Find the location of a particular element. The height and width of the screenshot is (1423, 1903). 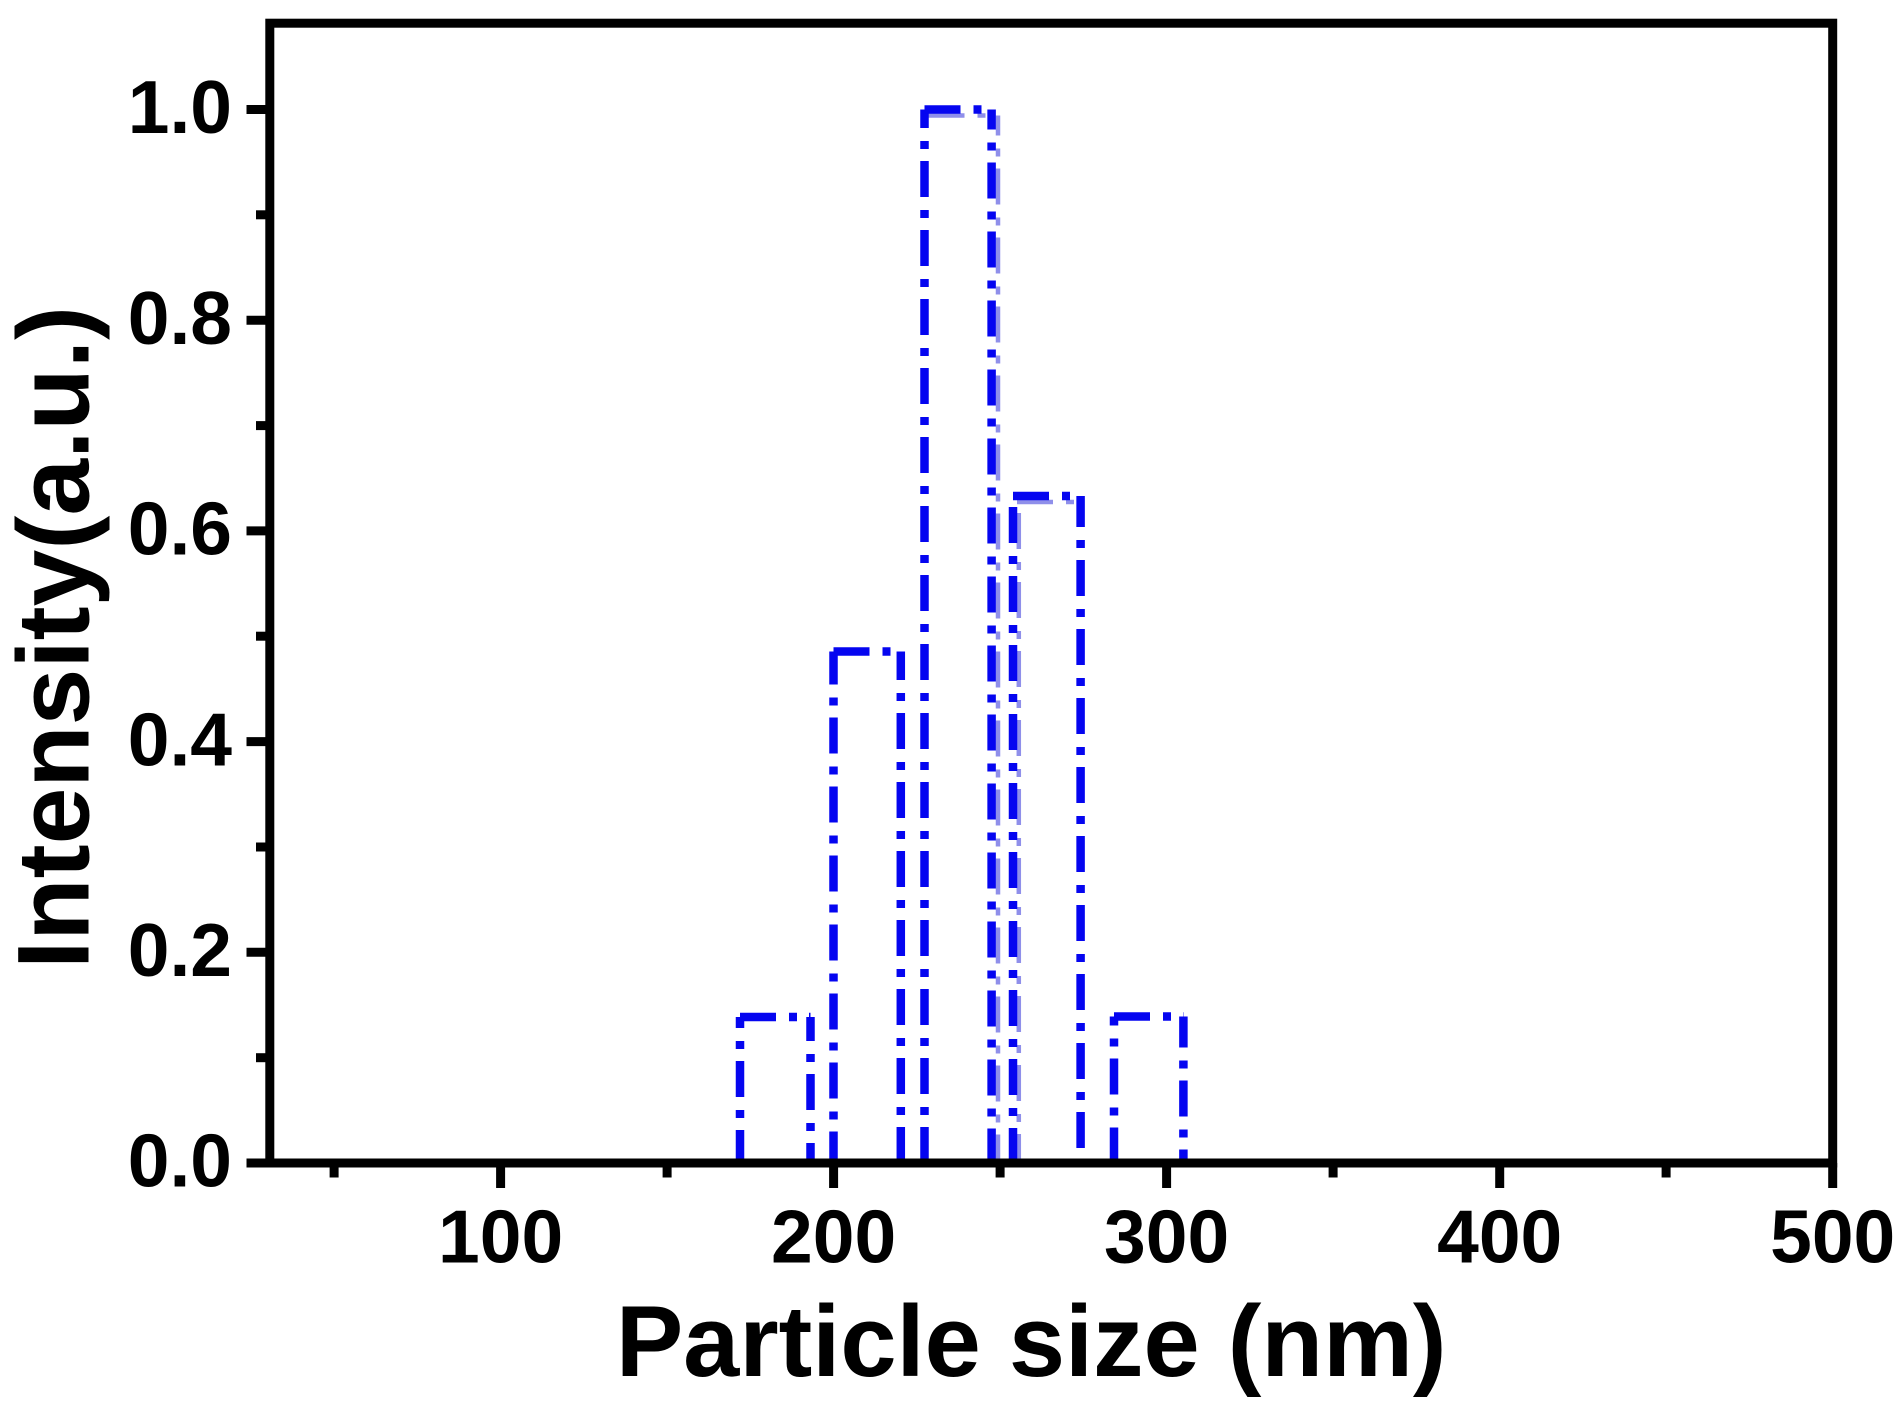

svg-text: 200 is located at coordinates (833, 1237).